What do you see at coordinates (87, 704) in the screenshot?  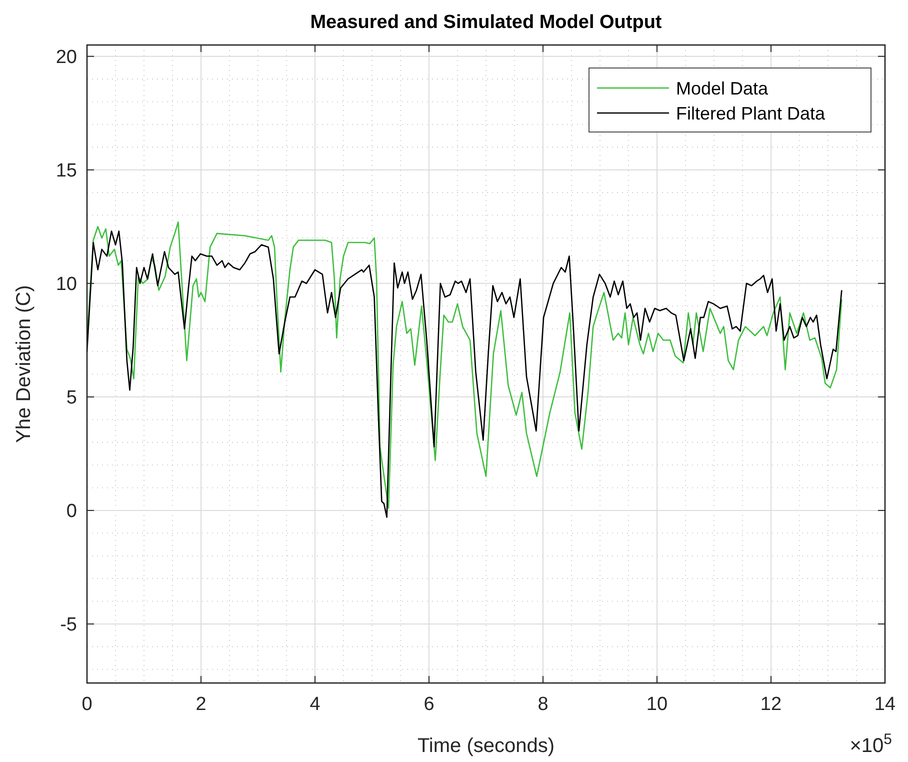 I see `x-tick-label: 0` at bounding box center [87, 704].